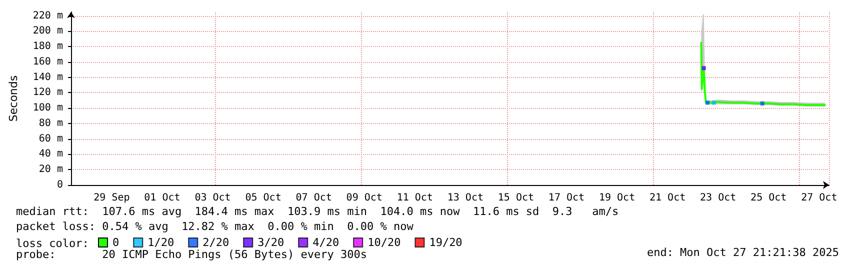  I want to click on line-series, so click(763, 74).